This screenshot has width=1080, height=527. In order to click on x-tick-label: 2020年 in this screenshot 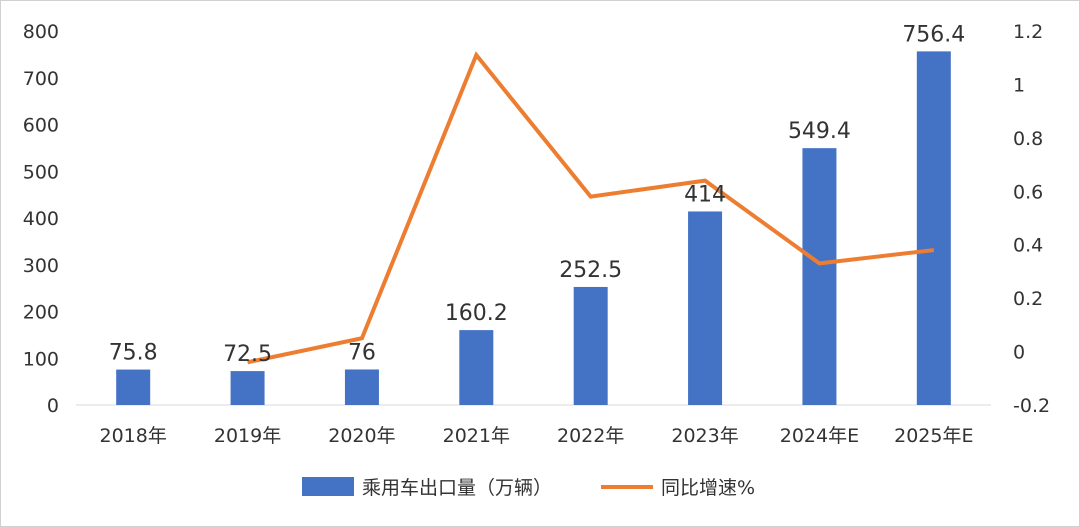, I will do `click(361, 436)`.